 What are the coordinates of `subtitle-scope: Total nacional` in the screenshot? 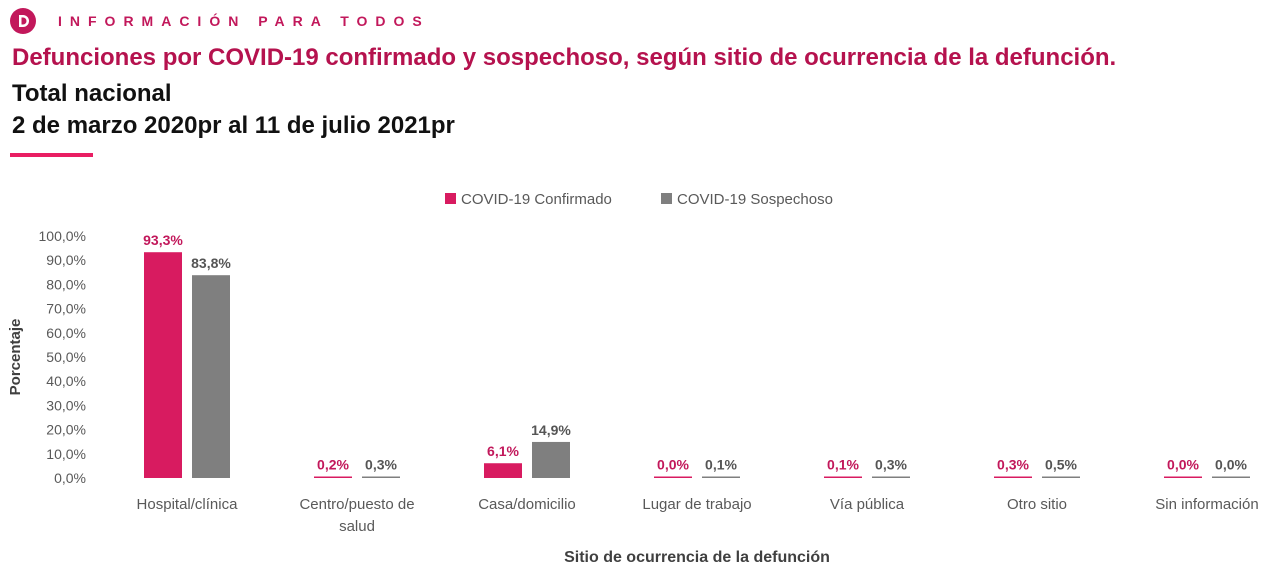 It's located at (92, 93).